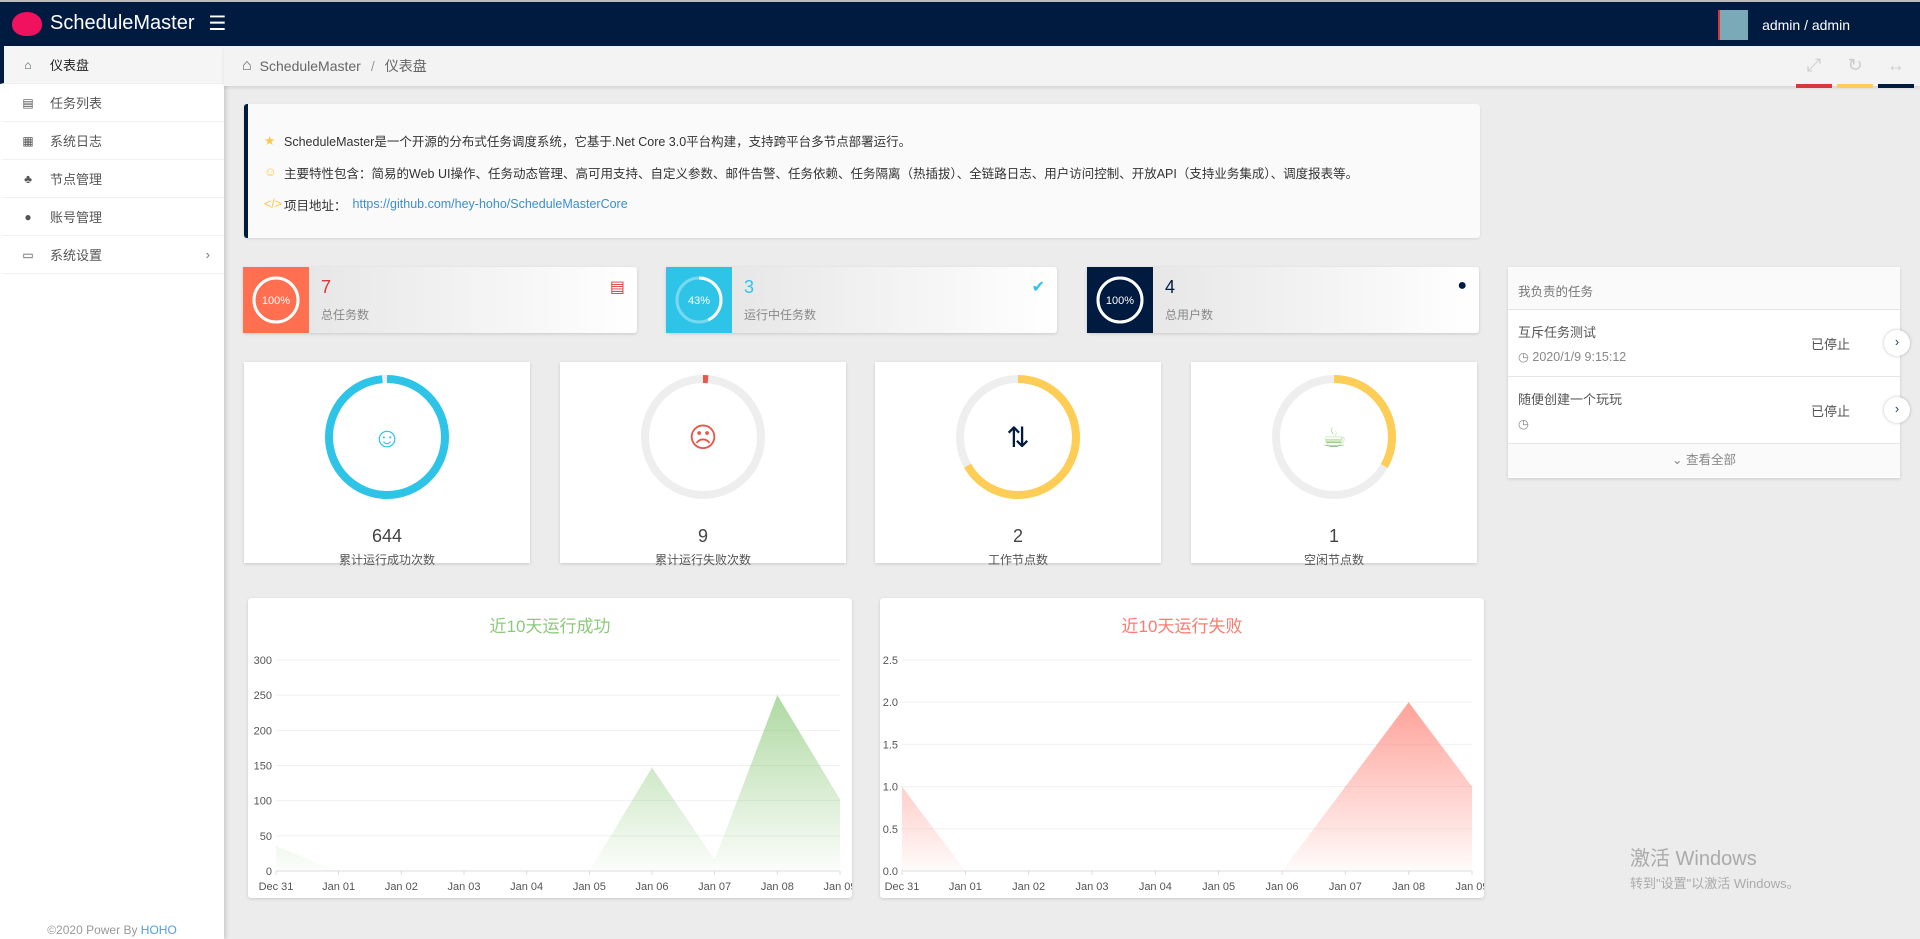 The width and height of the screenshot is (1920, 939). I want to click on home-icon: ⌂, so click(247, 65).